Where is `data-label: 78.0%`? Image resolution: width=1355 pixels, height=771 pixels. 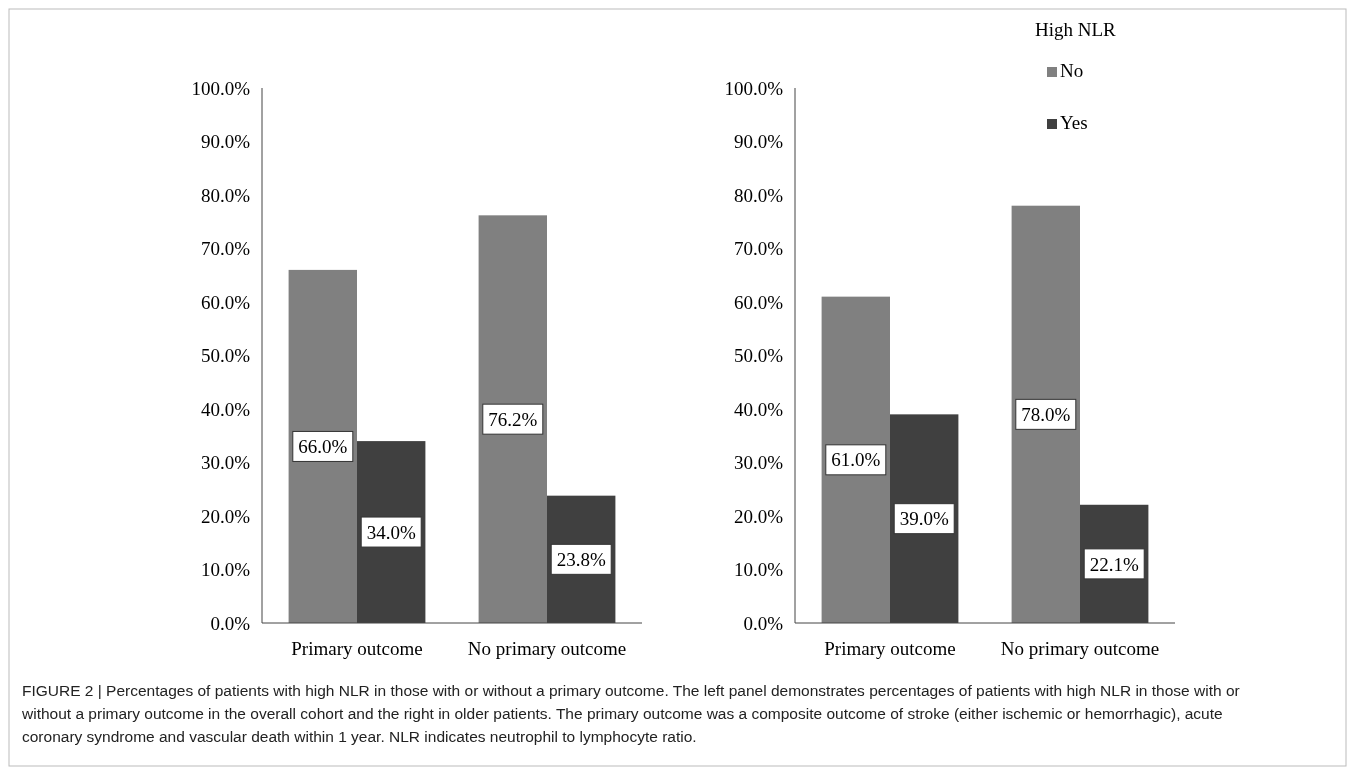 data-label: 78.0% is located at coordinates (1046, 414).